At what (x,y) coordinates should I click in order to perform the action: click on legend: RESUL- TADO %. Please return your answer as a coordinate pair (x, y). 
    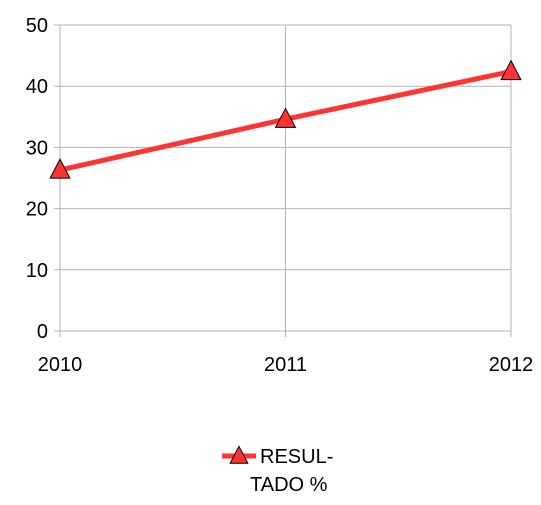
    Looking at the image, I should click on (277, 470).